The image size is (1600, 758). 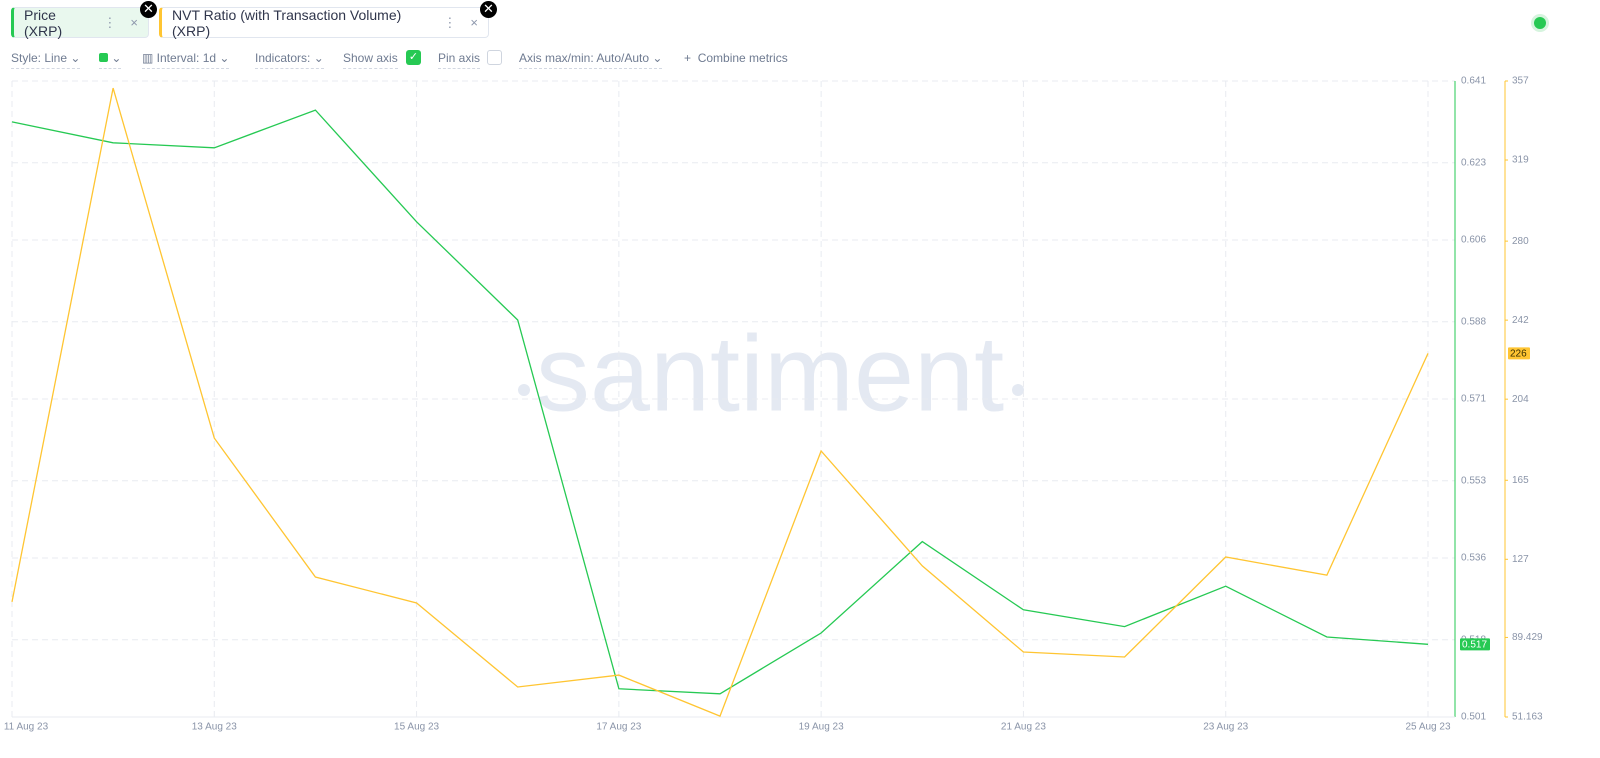 I want to click on y2-tick-label: 51.163, so click(x=1527, y=717).